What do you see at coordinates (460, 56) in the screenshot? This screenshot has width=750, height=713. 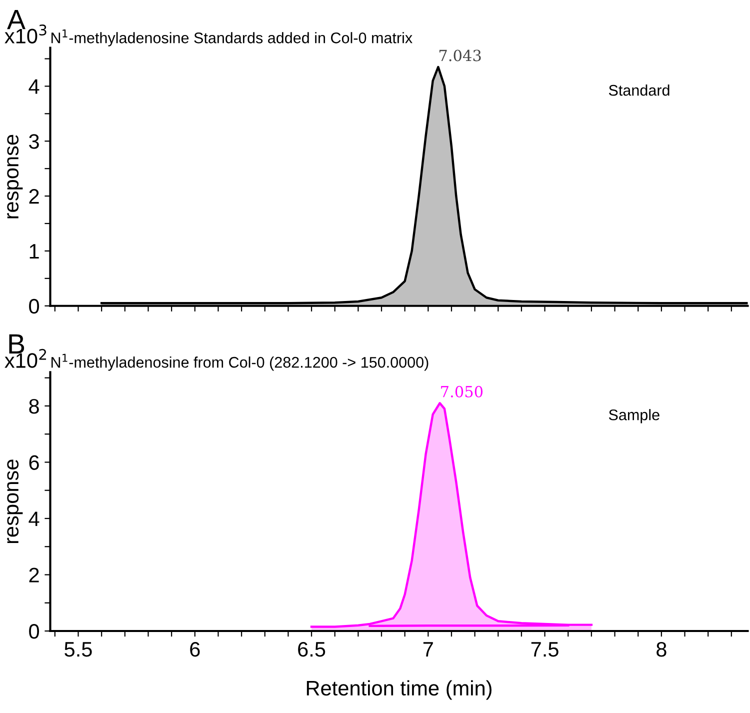 I see `annotation: 7.043` at bounding box center [460, 56].